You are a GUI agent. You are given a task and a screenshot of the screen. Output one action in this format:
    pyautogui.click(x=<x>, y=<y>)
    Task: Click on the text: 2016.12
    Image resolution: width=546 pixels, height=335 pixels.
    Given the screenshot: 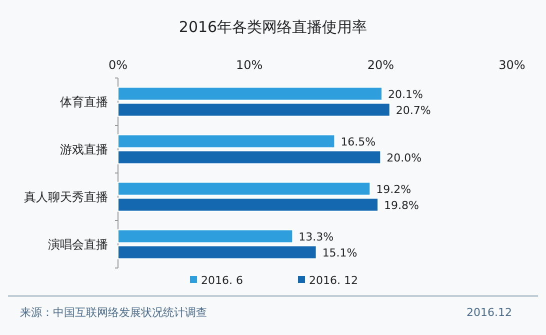 What is the action you would take?
    pyautogui.click(x=489, y=312)
    